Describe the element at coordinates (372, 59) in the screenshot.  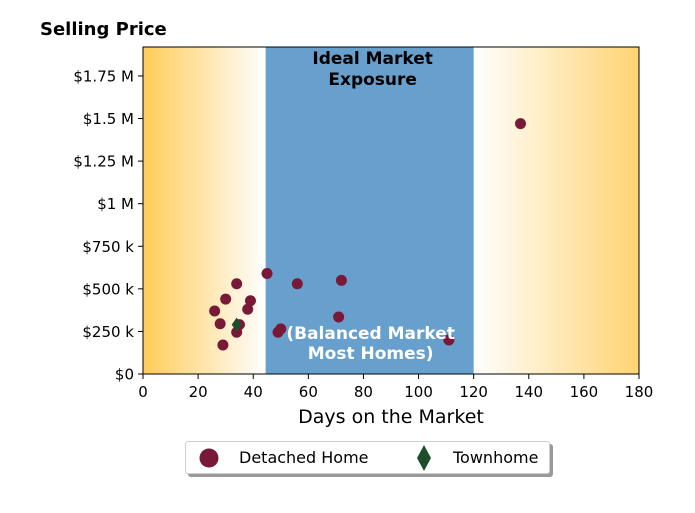
I see `annotation-ideal-line1: Ideal Market` at that location.